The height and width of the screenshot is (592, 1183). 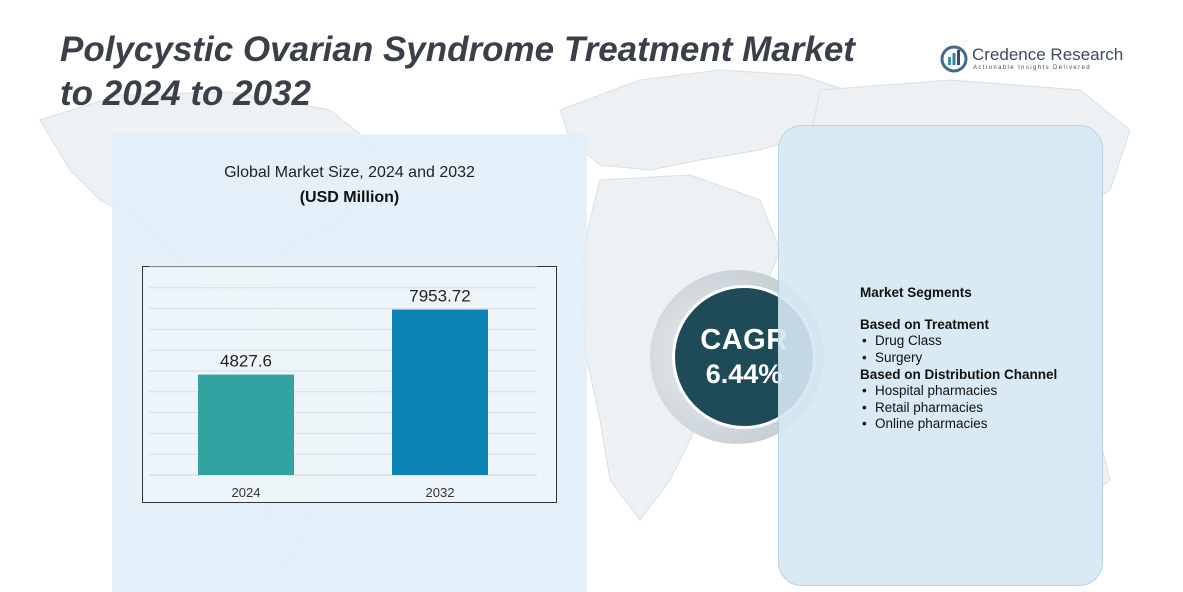 I want to click on x-tick-label: 2032, so click(x=440, y=492).